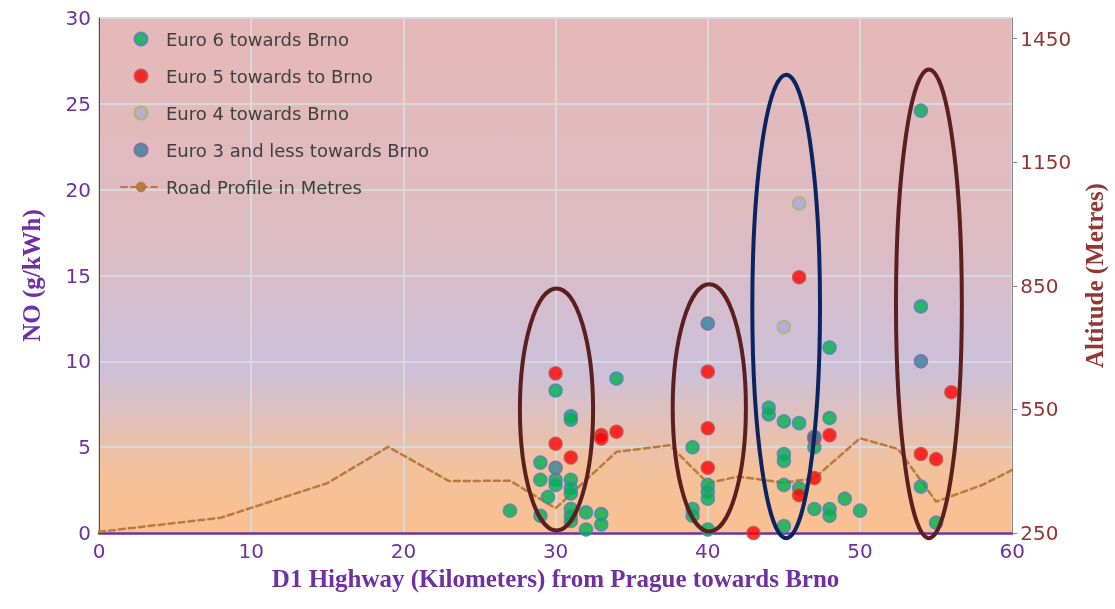 The height and width of the screenshot is (609, 1115). Describe the element at coordinates (1039, 285) in the screenshot. I see `y2-tick-label: 850` at that location.